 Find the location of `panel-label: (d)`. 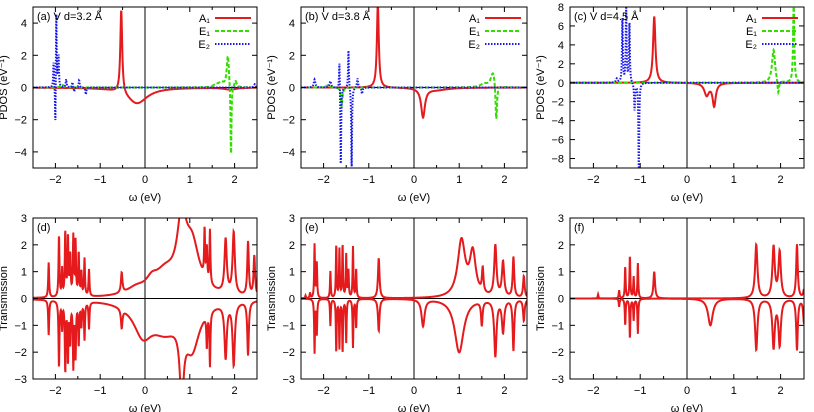

panel-label: (d) is located at coordinates (43, 228).